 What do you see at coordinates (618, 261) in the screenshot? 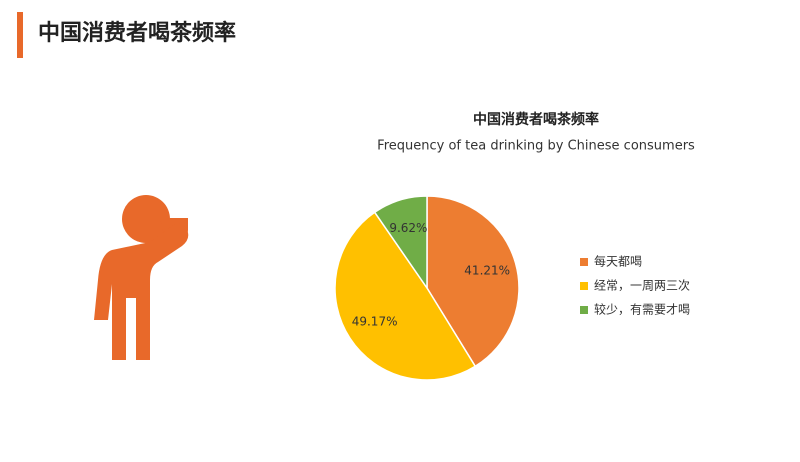
I see `legend-label: 每天都喝` at bounding box center [618, 261].